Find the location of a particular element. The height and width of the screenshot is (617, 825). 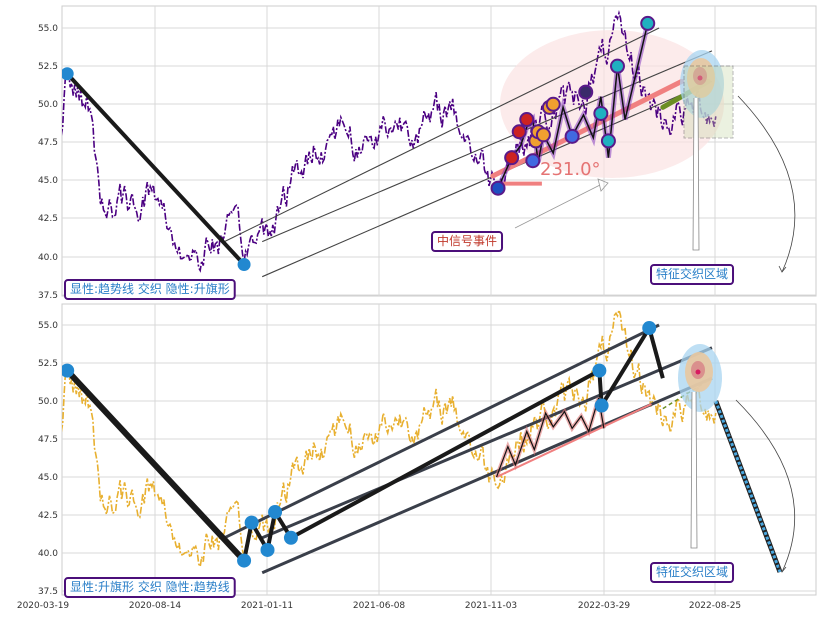

x-tick-label: 2022-08-25 is located at coordinates (715, 606).